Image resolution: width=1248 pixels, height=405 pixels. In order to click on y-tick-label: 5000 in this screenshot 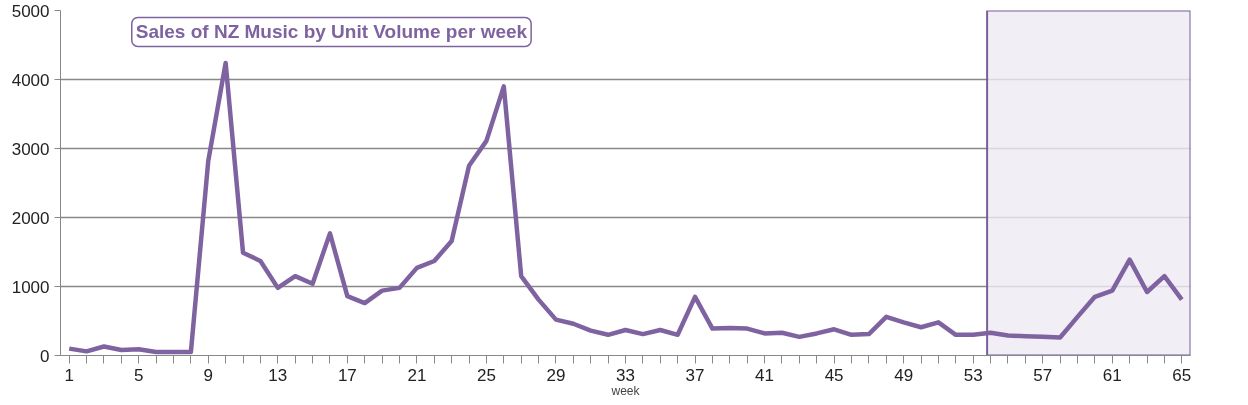, I will do `click(30, 11)`.